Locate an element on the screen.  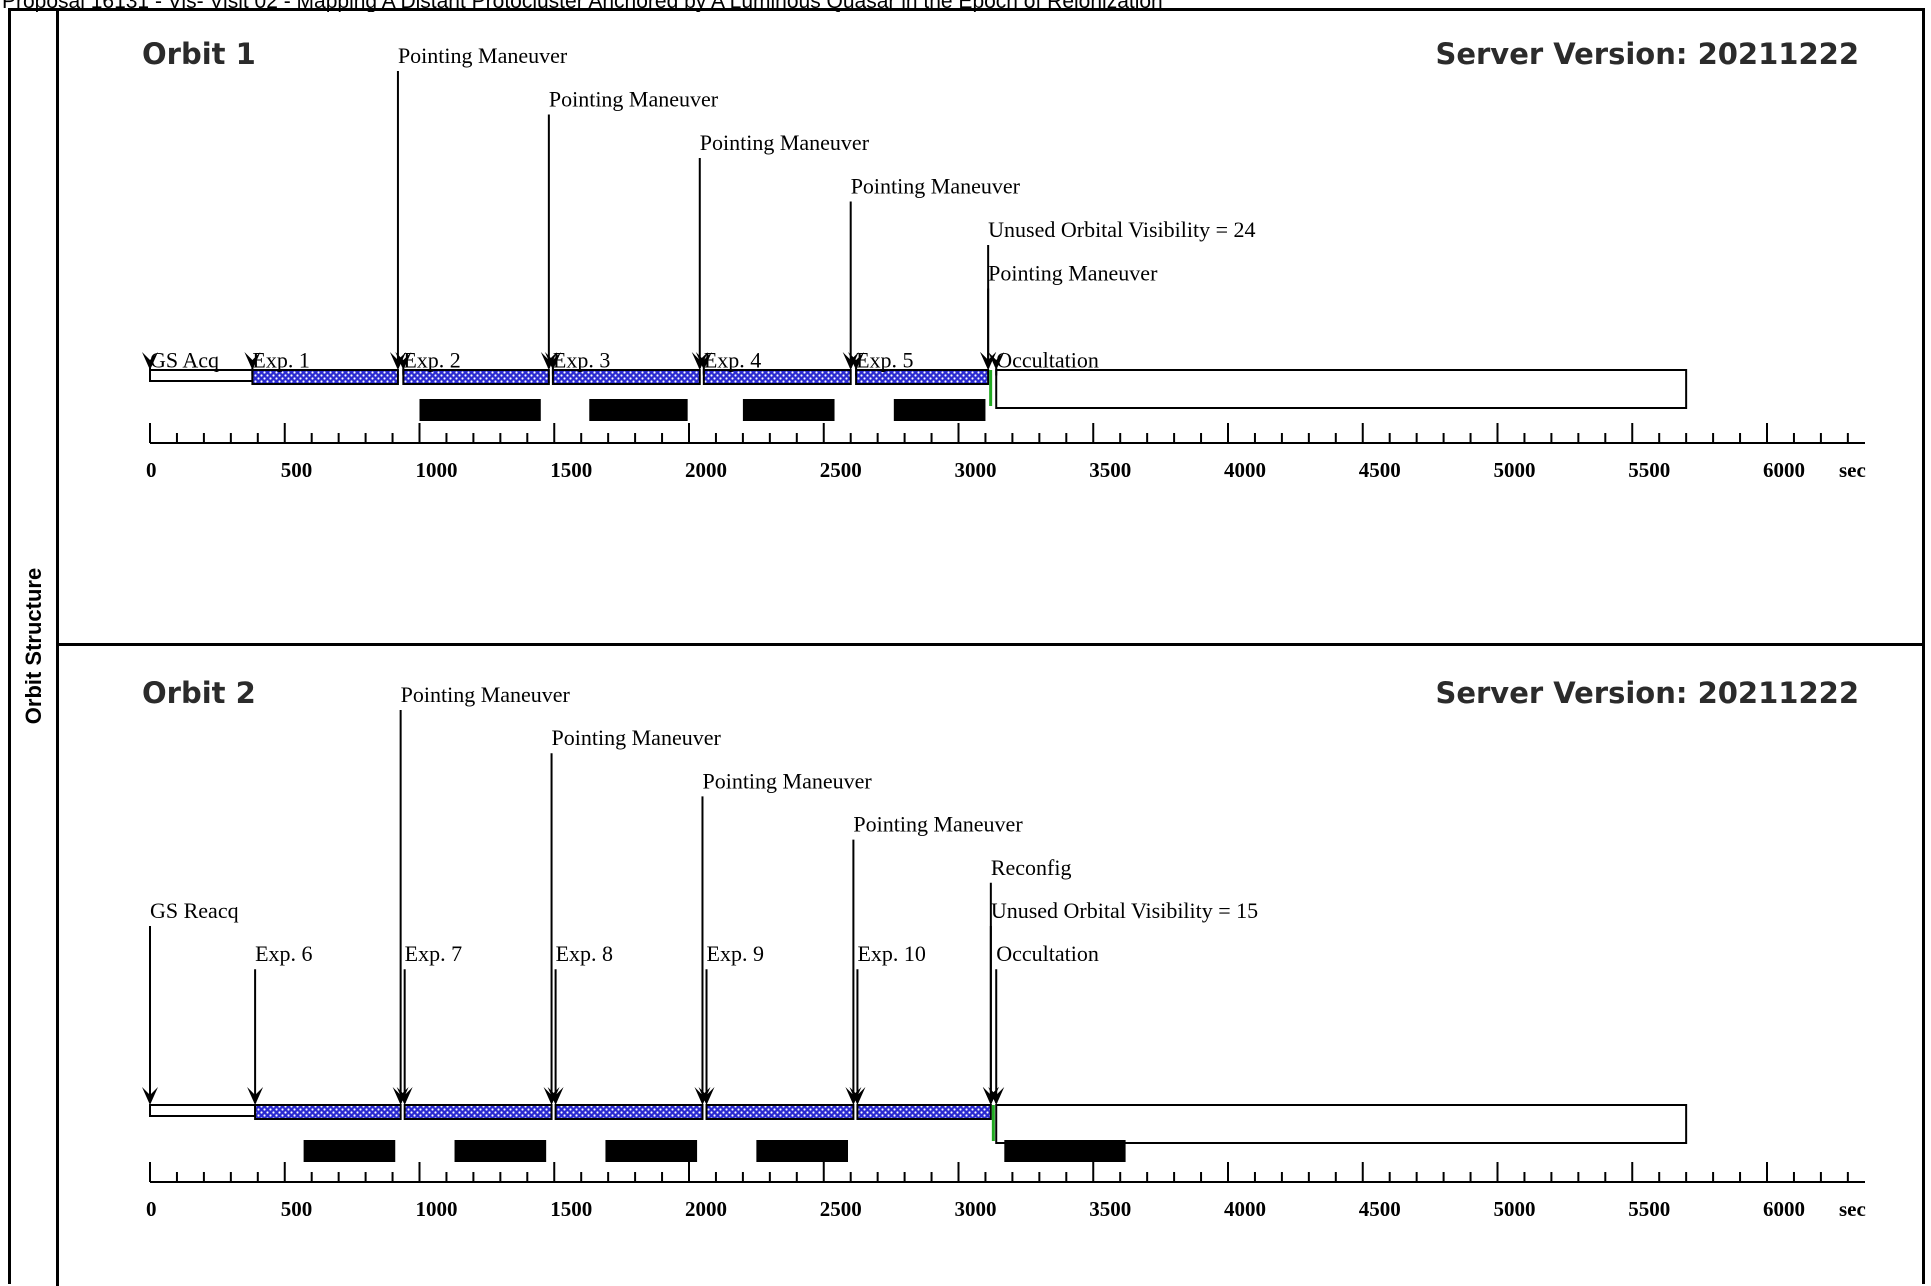
orbit-1-server-version: Server Version: 20211222 is located at coordinates (1647, 54).